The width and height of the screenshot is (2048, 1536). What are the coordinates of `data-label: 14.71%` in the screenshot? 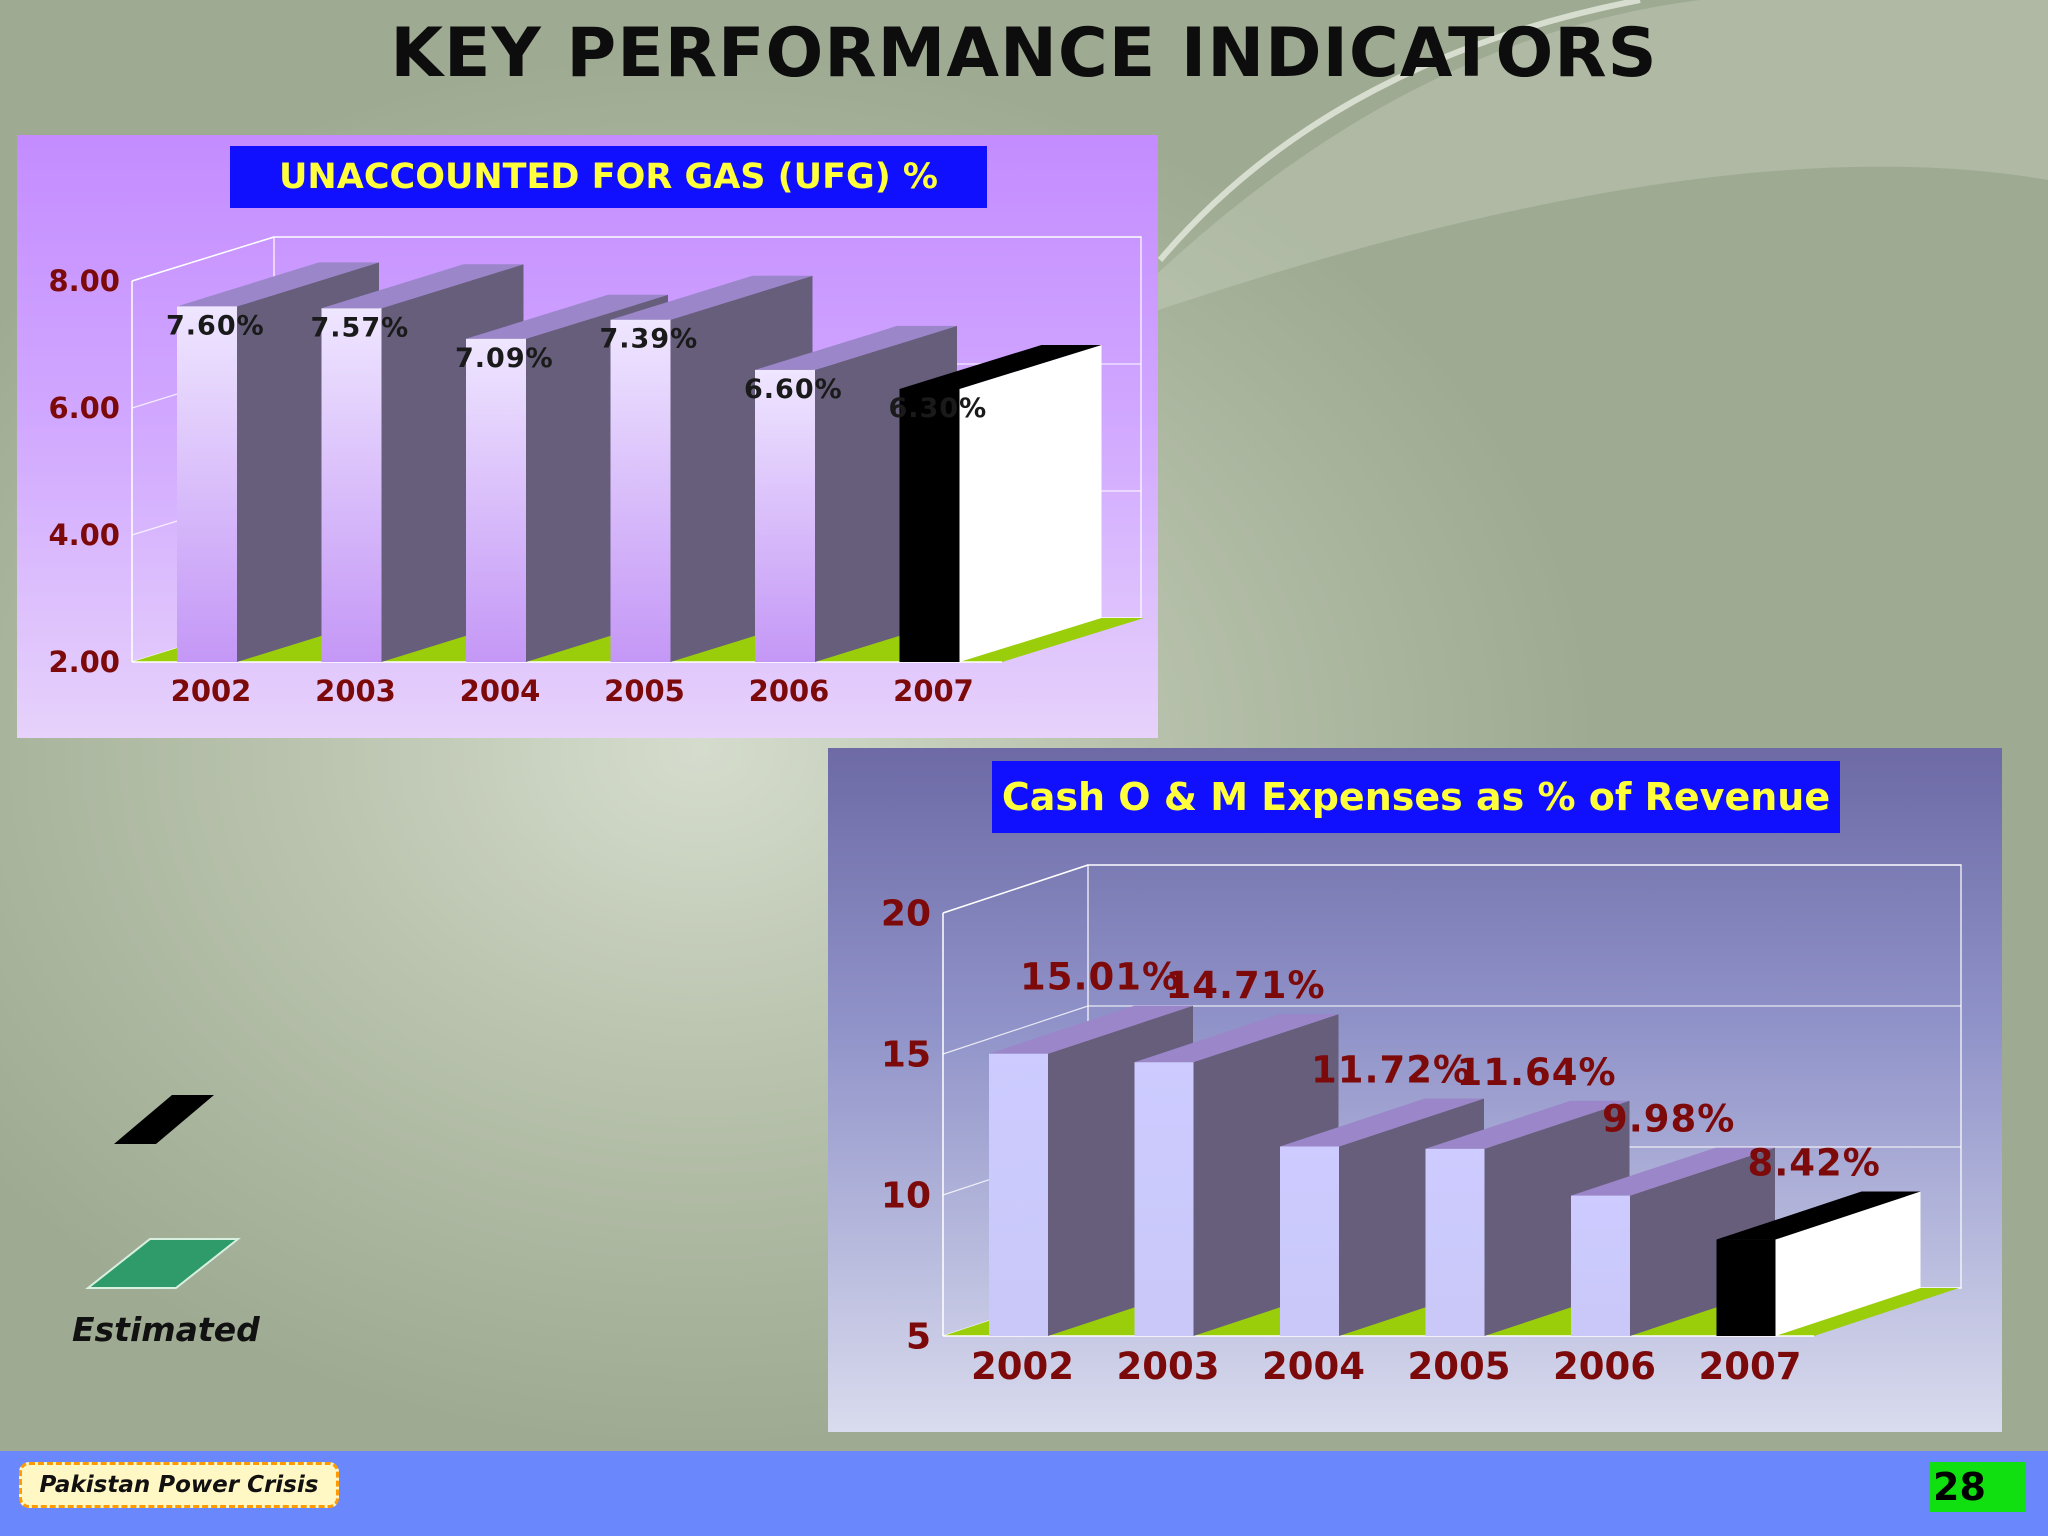 It's located at (1246, 985).